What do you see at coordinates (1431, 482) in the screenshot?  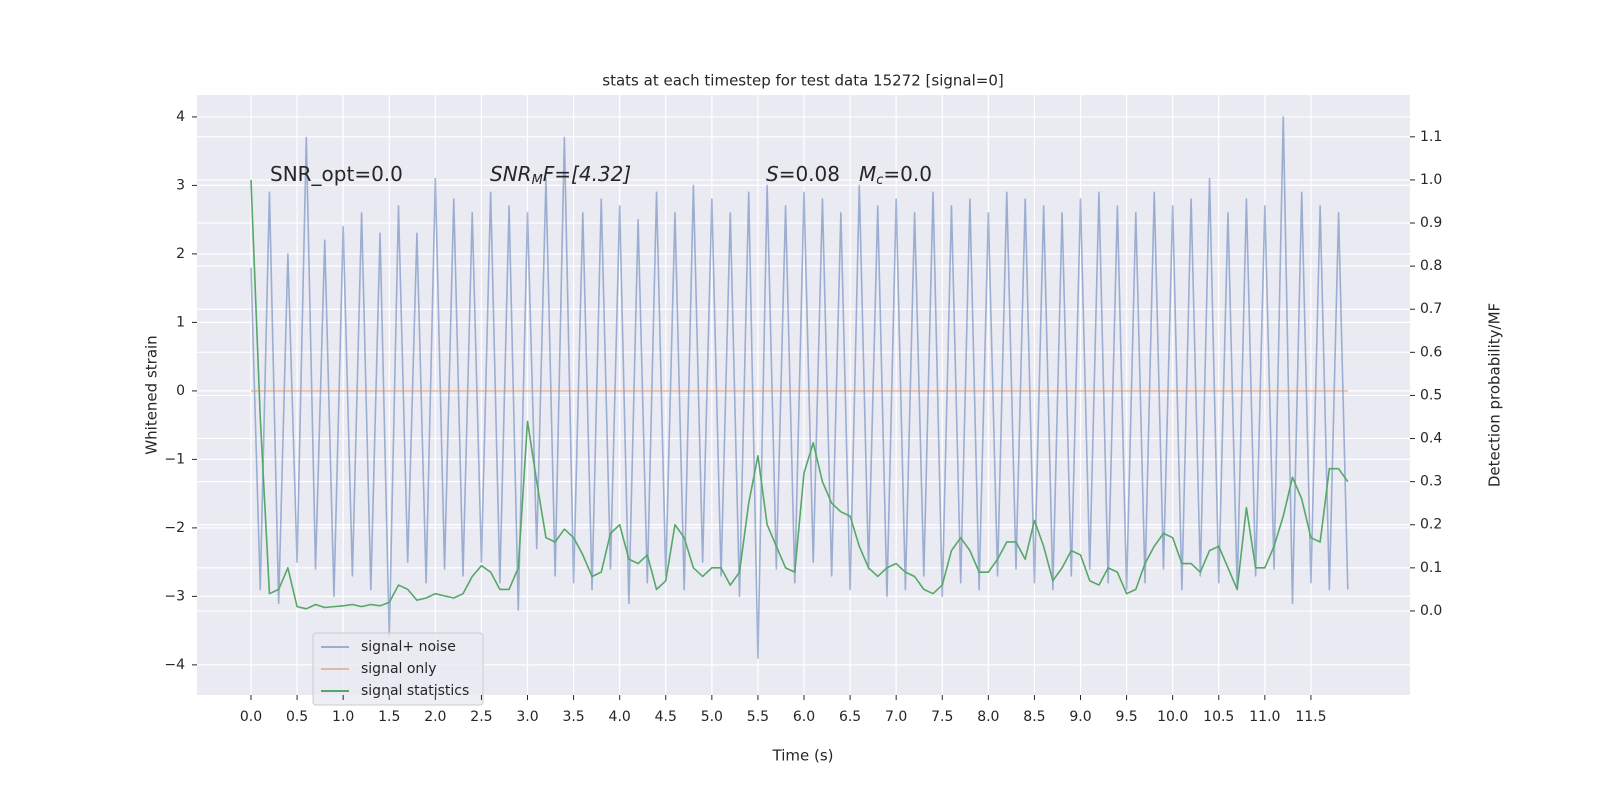 I see `y2-tick-label: 0.3` at bounding box center [1431, 482].